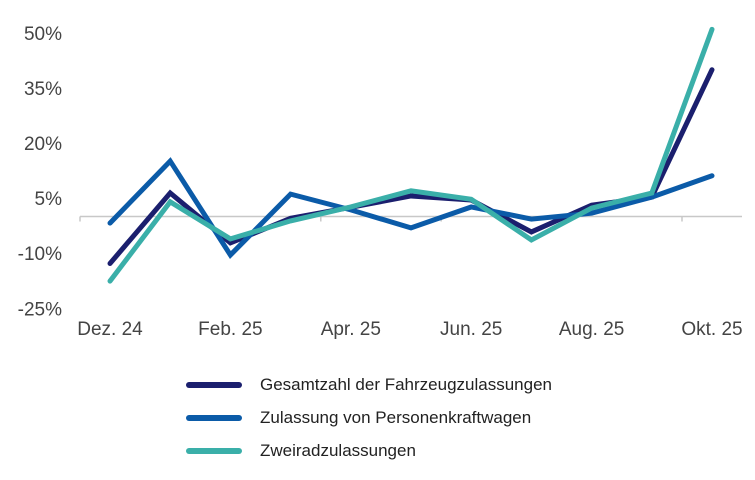 The width and height of the screenshot is (755, 480). What do you see at coordinates (396, 417) in the screenshot?
I see `legend-label: Zulassung von Personenkraftwagen` at bounding box center [396, 417].